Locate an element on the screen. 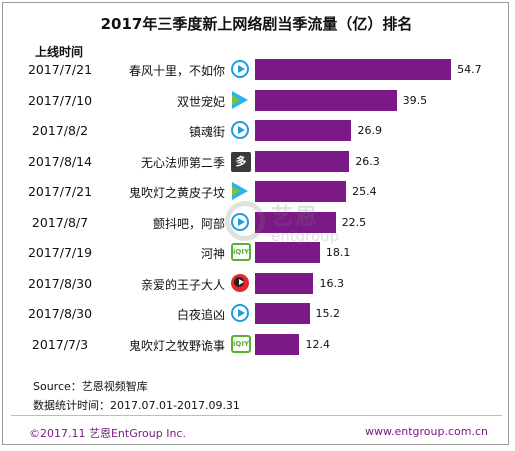 The width and height of the screenshot is (515, 451). category-label: 无心法师第二季 is located at coordinates (182, 162).